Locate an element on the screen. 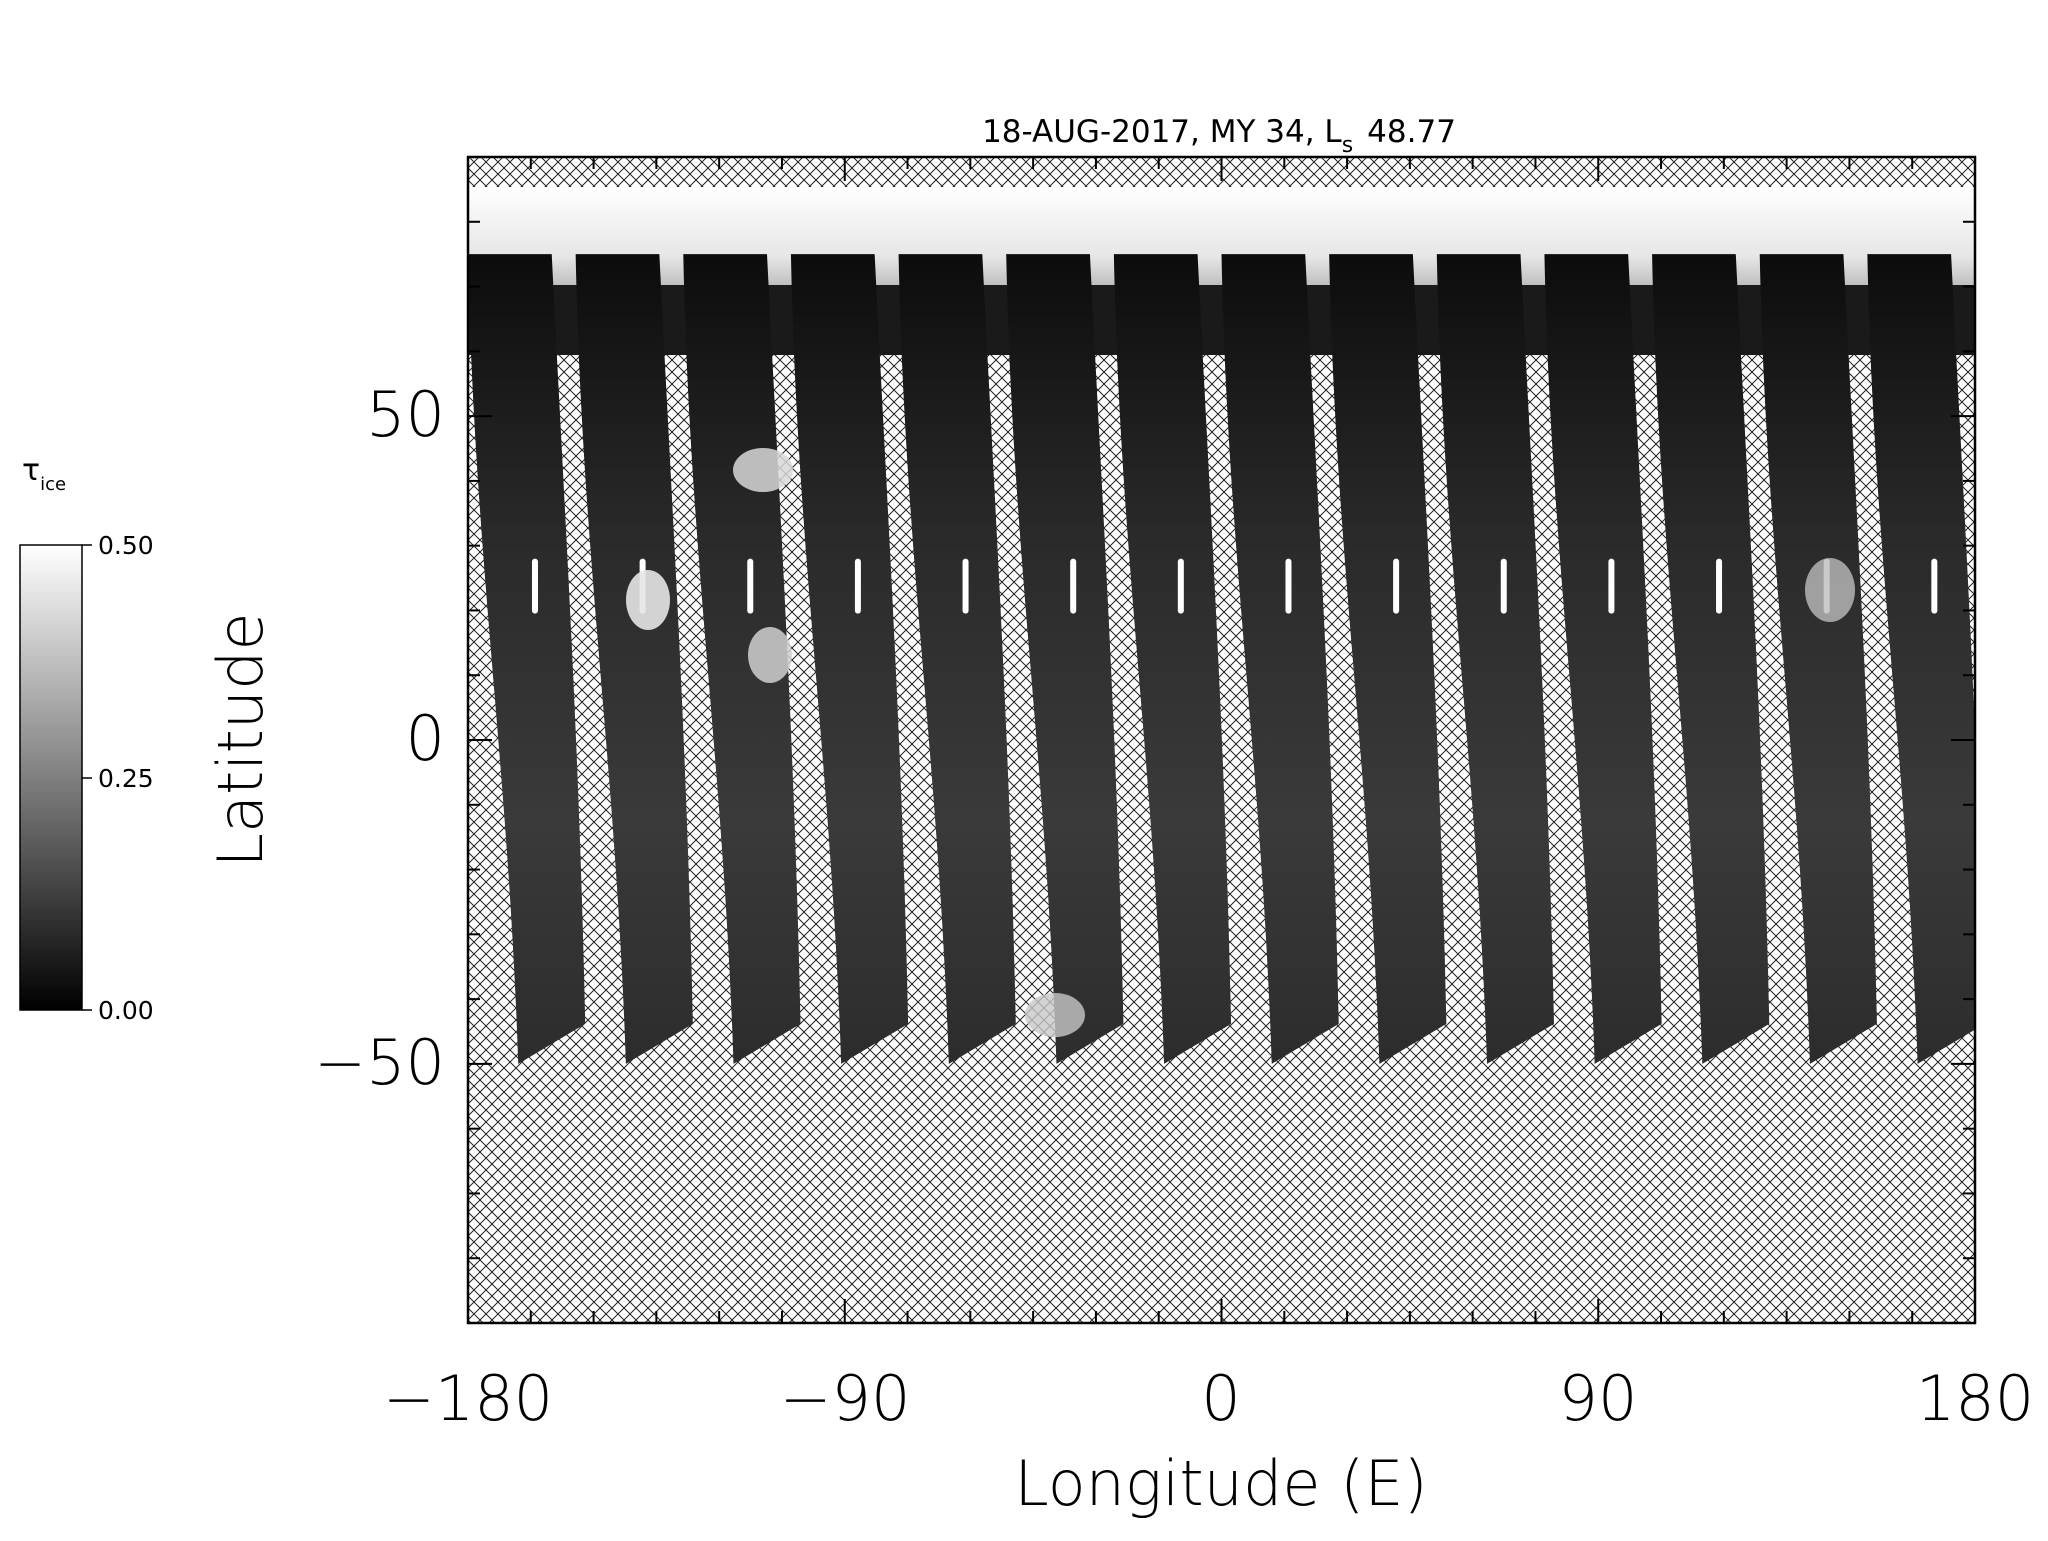 This screenshot has height=1541, width=2048. x-axis-label: Longitude (E) is located at coordinates (1220, 1483).